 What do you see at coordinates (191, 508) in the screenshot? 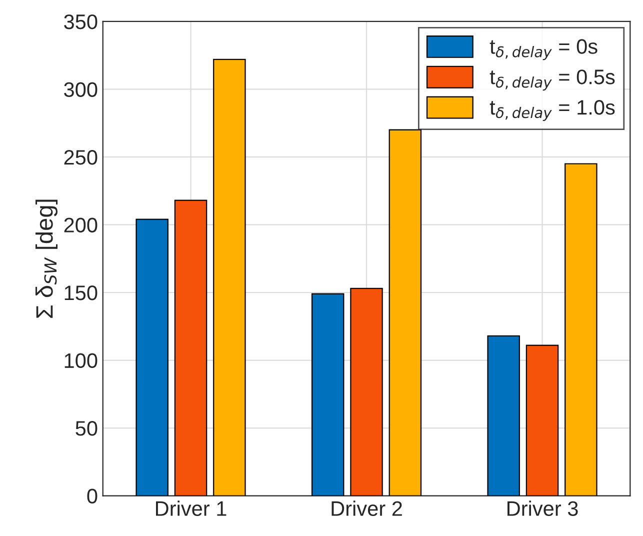
I see `x-tick-label: Driver 1` at bounding box center [191, 508].